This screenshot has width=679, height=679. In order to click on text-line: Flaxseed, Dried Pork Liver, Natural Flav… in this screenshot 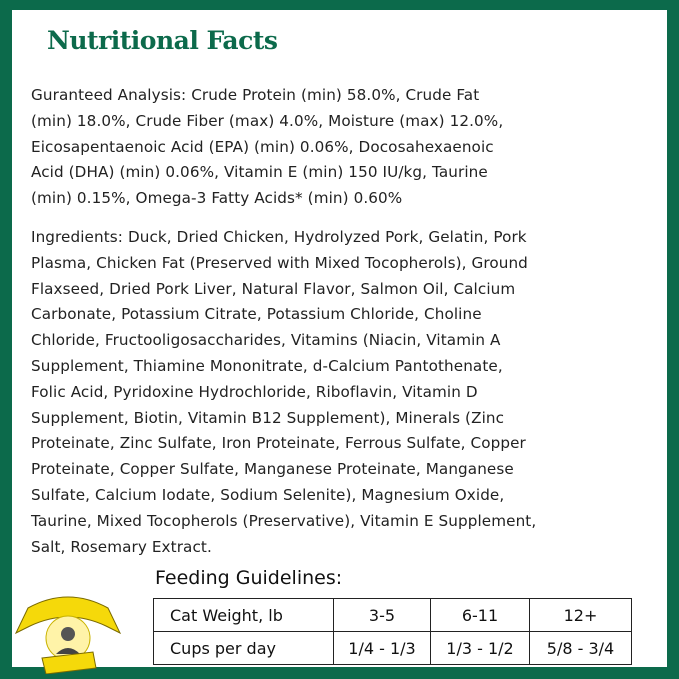, I will do `click(273, 288)`.